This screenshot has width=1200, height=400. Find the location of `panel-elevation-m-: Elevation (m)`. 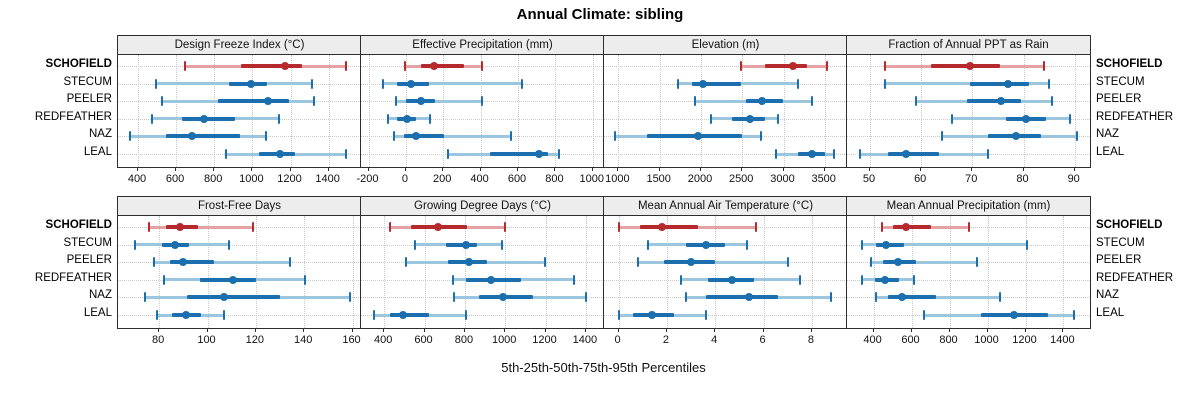

panel-elevation-m-: Elevation (m) is located at coordinates (725, 101).